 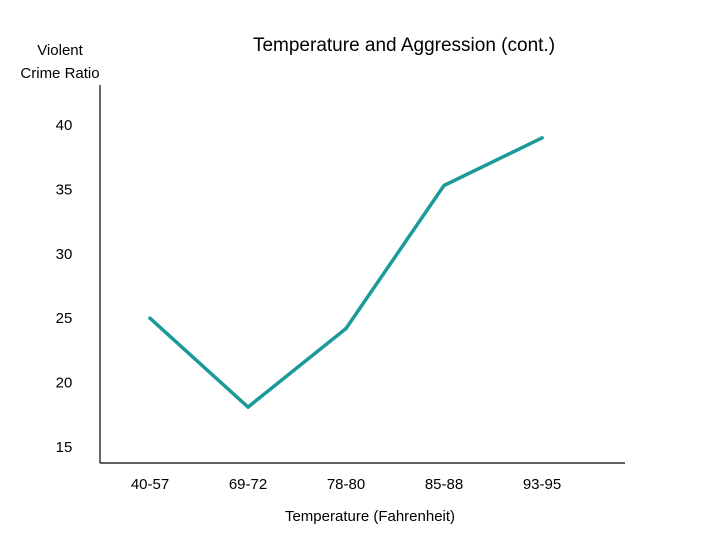 I want to click on y-tick-label-30: 30, so click(x=64, y=254).